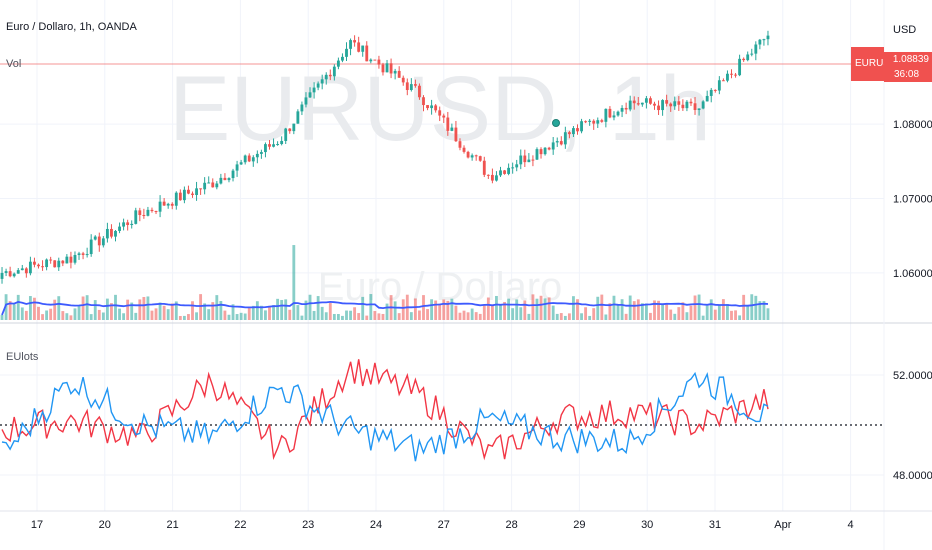 The height and width of the screenshot is (550, 932). I want to click on time-tick-label: 21, so click(172, 525).